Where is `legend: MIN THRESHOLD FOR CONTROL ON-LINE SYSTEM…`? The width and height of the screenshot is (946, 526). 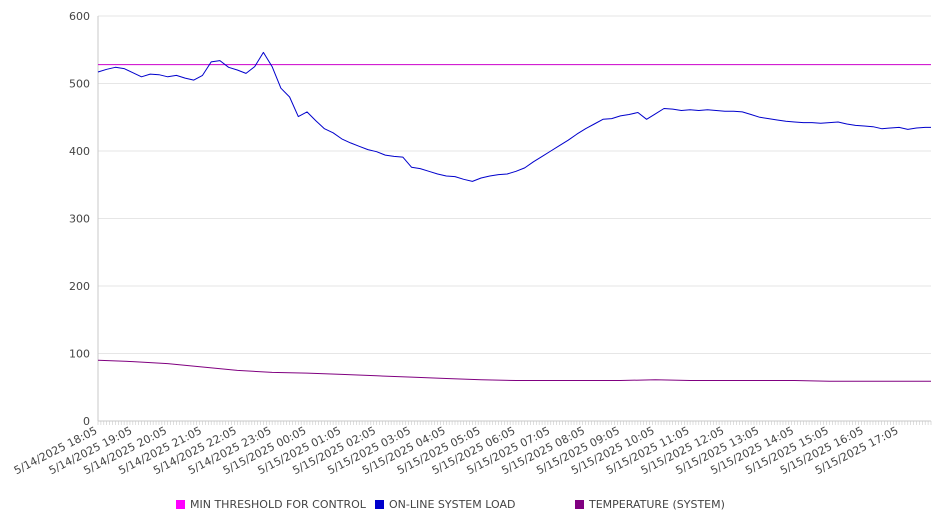
legend: MIN THRESHOLD FOR CONTROL ON-LINE SYSTEM… is located at coordinates (473, 506).